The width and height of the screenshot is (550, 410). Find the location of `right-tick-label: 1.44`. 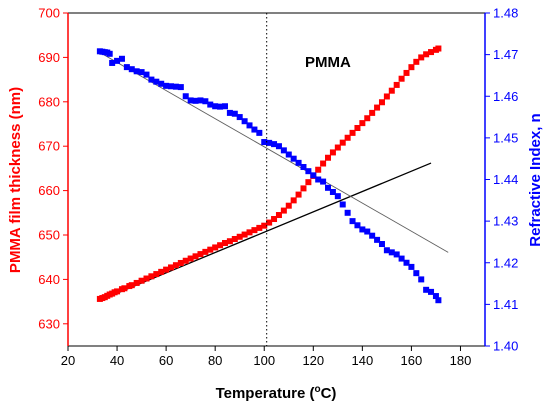

right-tick-label: 1.44 is located at coordinates (505, 179).